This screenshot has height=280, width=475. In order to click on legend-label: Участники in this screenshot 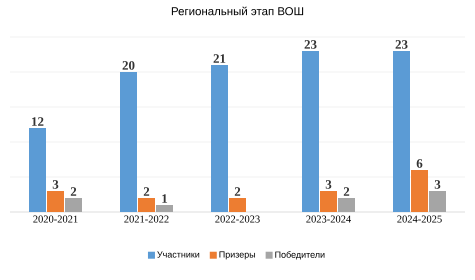, I will do `click(178, 254)`.